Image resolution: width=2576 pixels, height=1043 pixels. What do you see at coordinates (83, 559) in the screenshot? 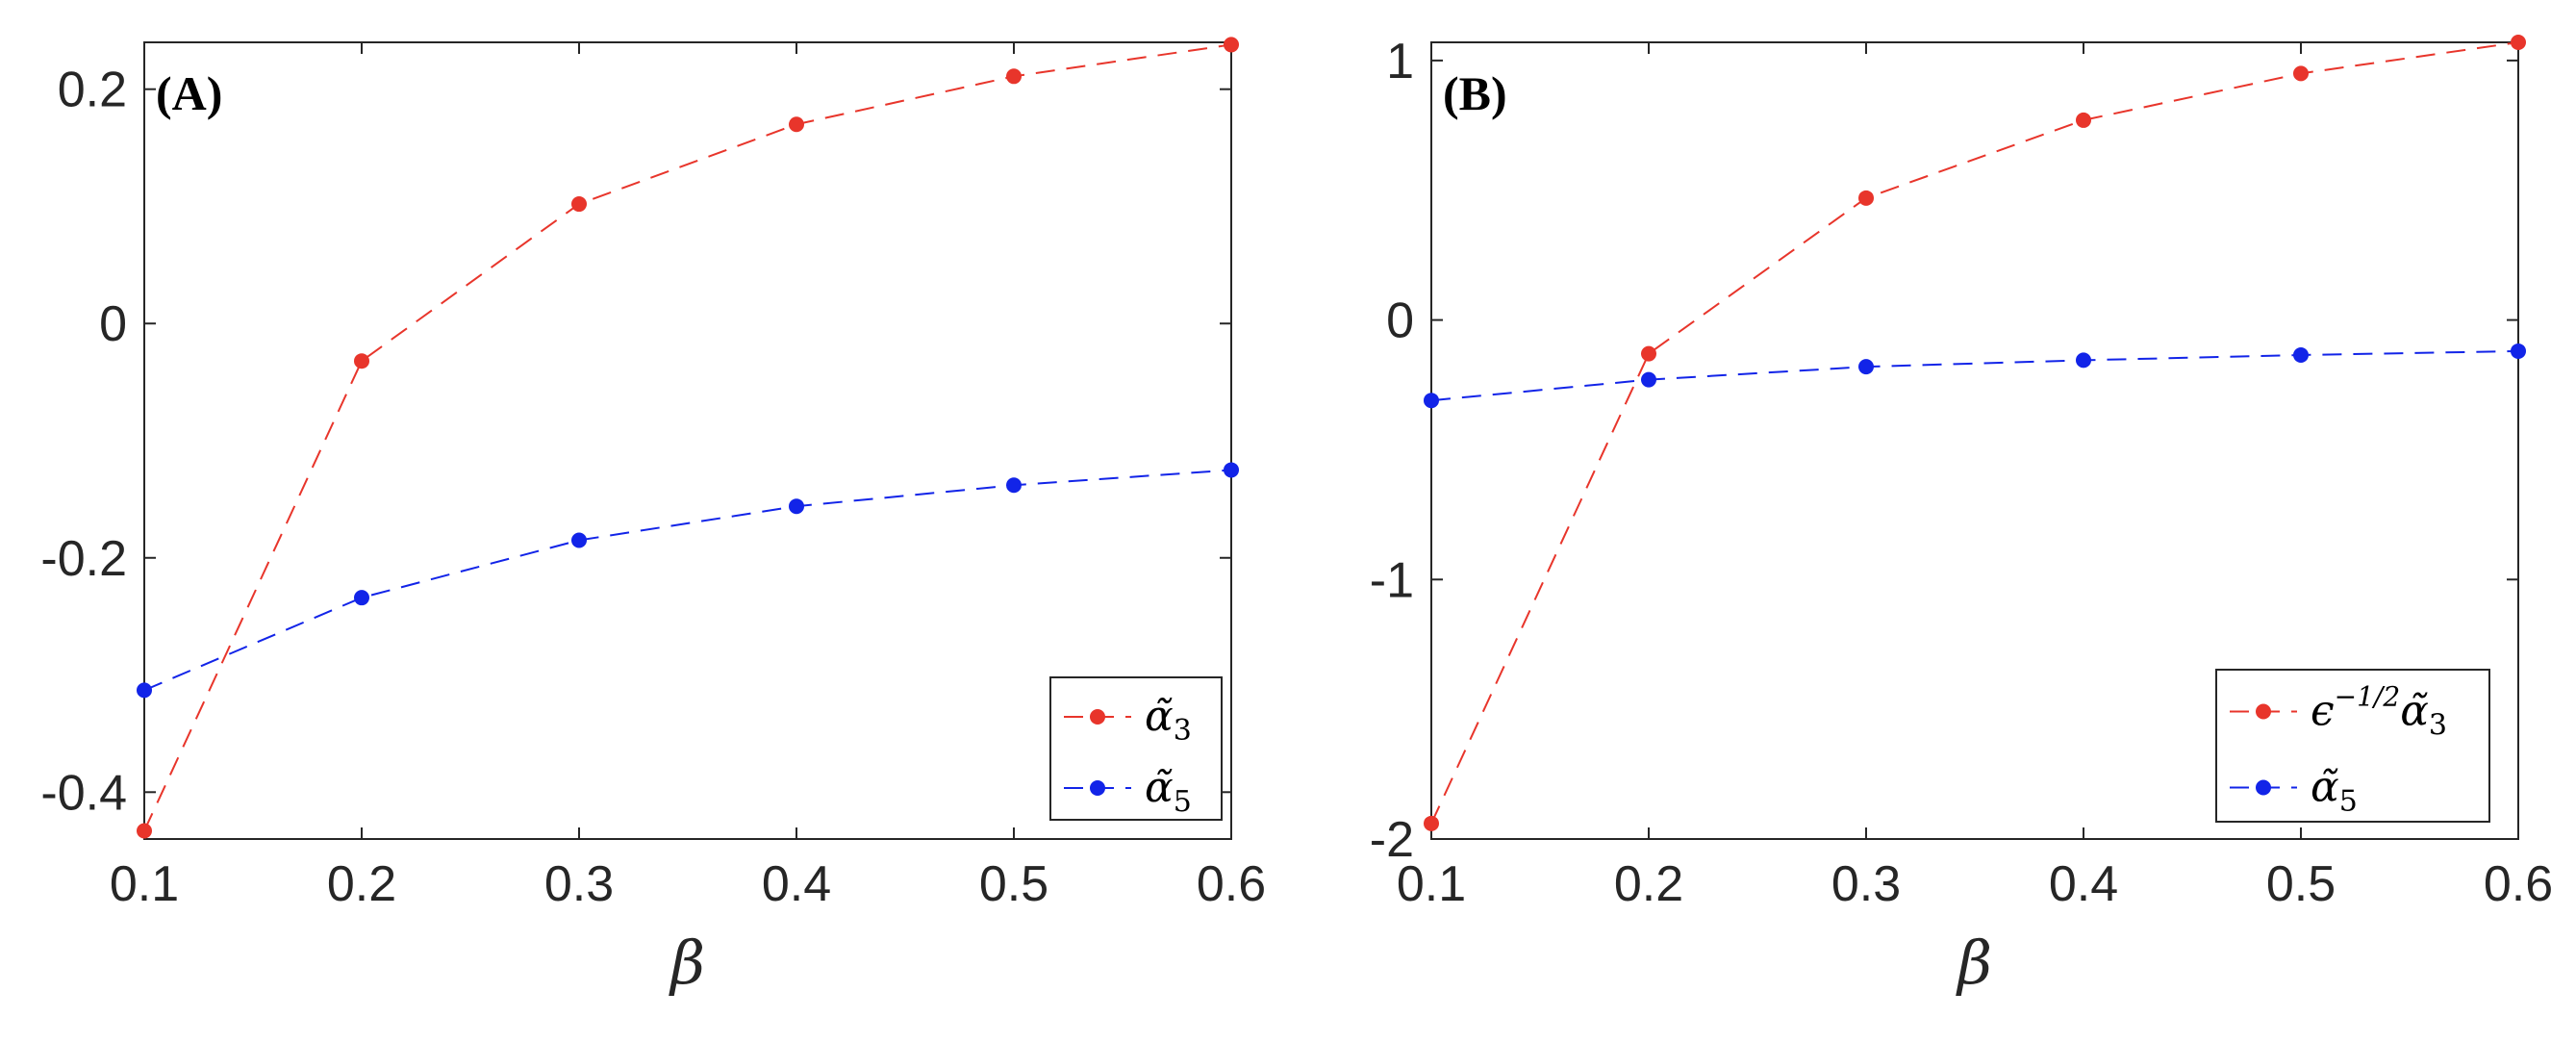
I see `y-tick-label: -0.2` at bounding box center [83, 559].